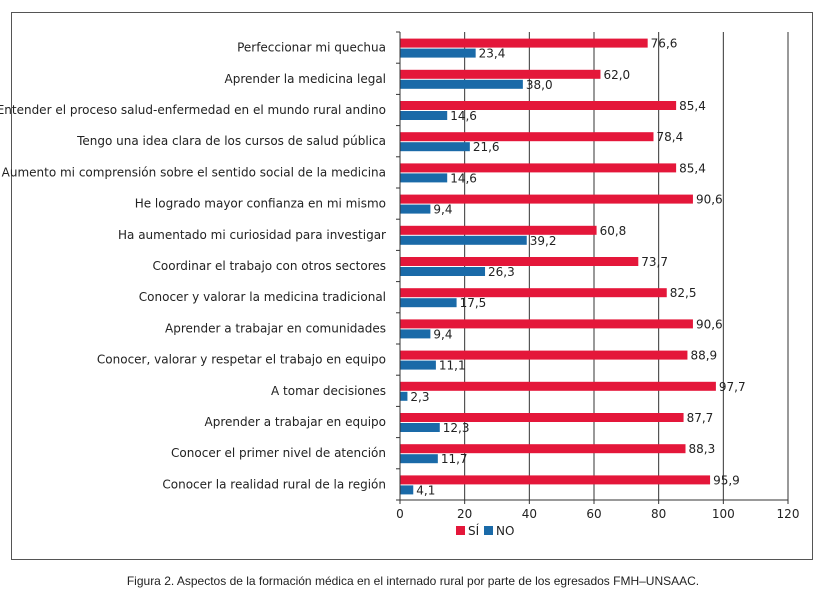  I want to click on value-label-si: 78,4, so click(669, 137).